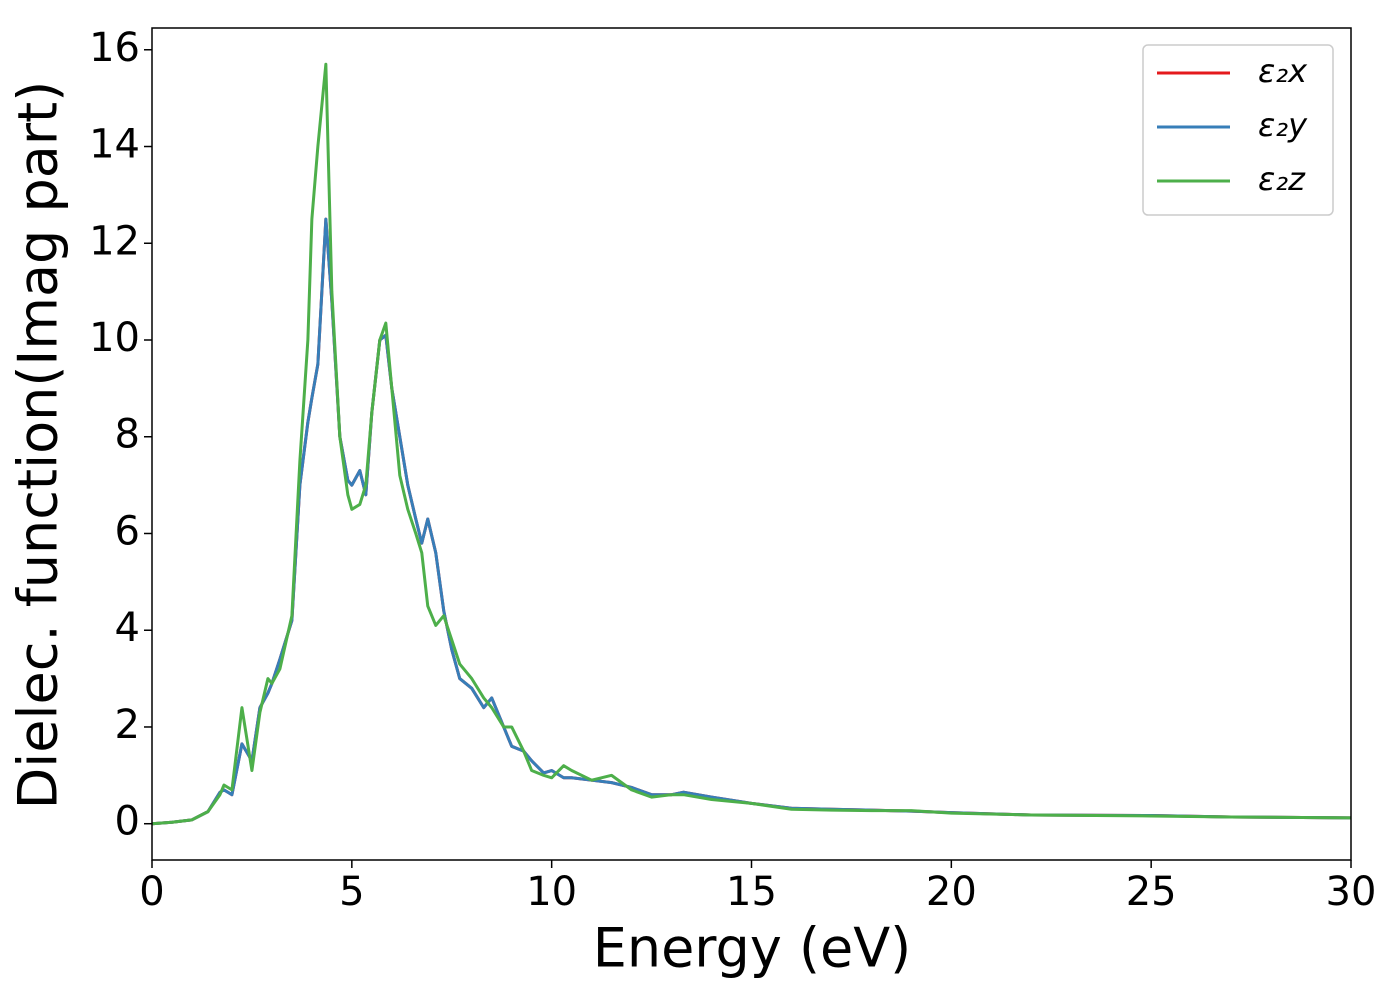 Image resolution: width=1400 pixels, height=1000 pixels. Describe the element at coordinates (127, 725) in the screenshot. I see `y-tick-label: 2` at that location.